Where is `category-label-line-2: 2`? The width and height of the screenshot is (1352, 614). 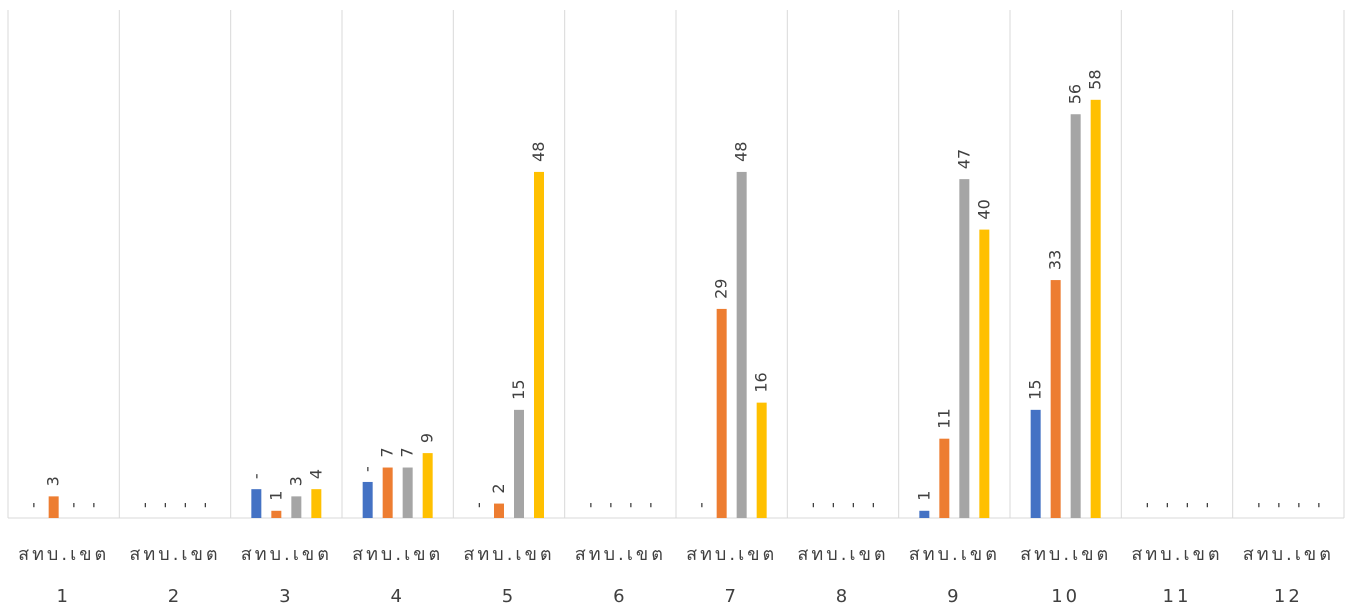
category-label-line-2: 2 is located at coordinates (175, 596).